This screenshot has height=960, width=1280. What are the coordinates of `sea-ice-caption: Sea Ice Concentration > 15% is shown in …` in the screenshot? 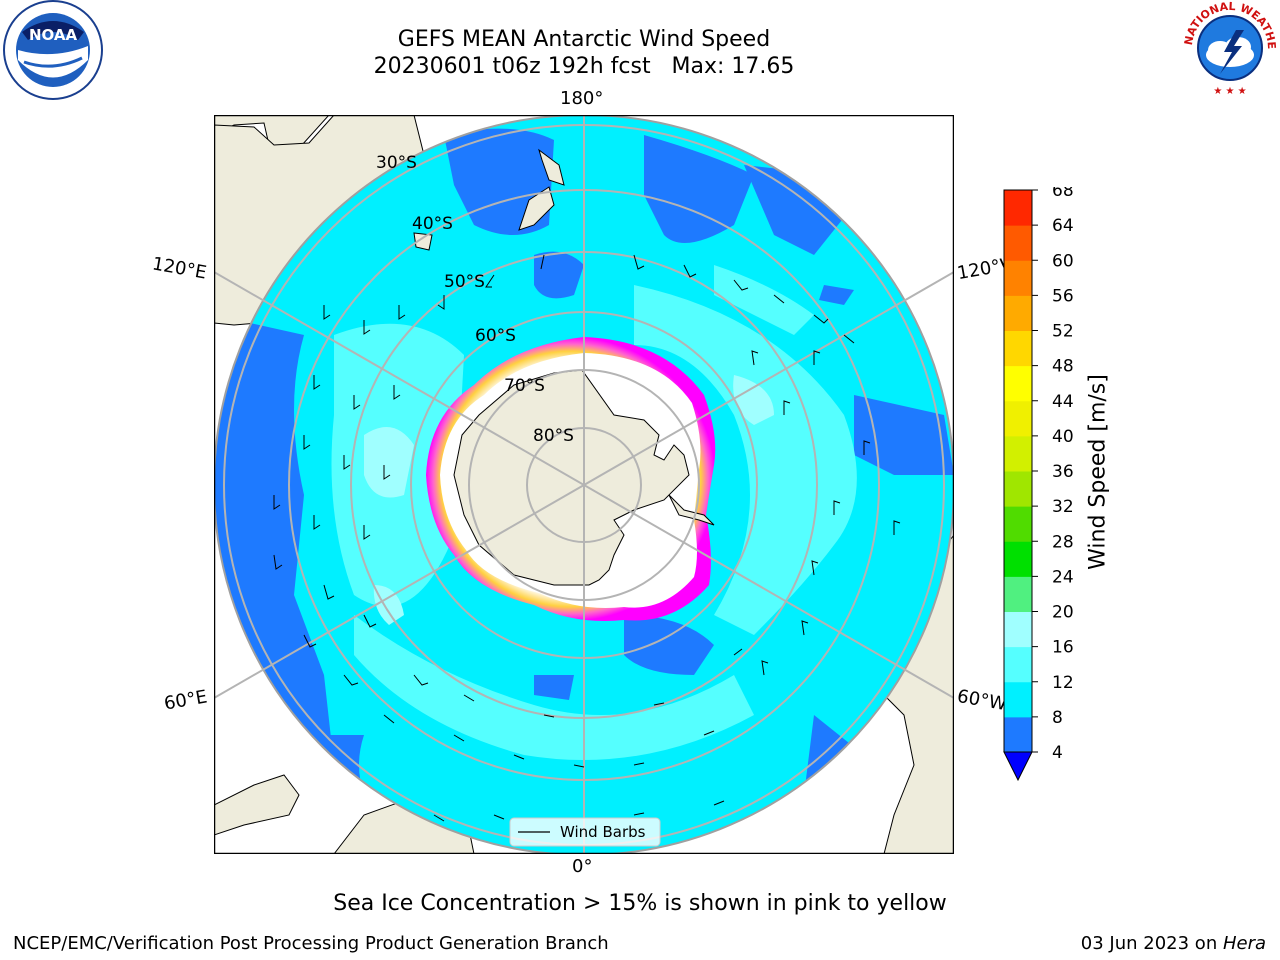 It's located at (640, 903).